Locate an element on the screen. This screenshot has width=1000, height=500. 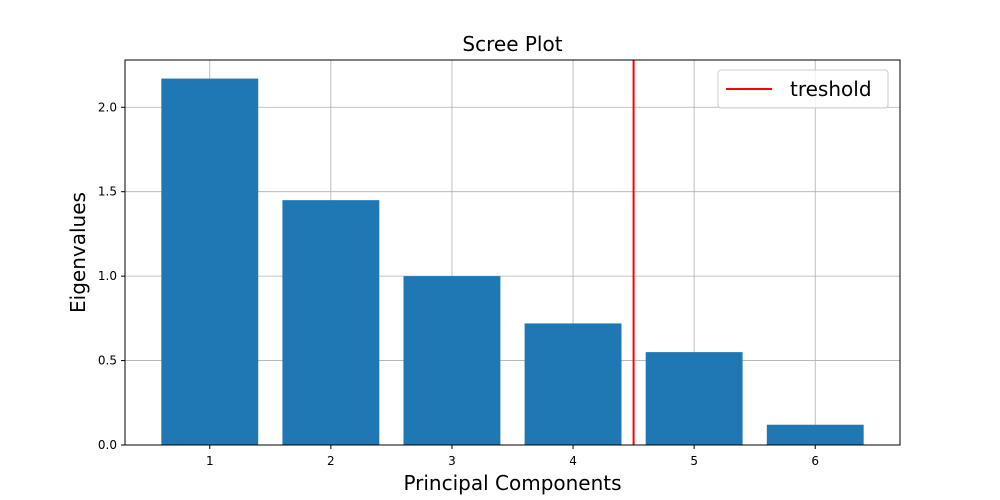
x-tick-label-2: 2 is located at coordinates (331, 461).